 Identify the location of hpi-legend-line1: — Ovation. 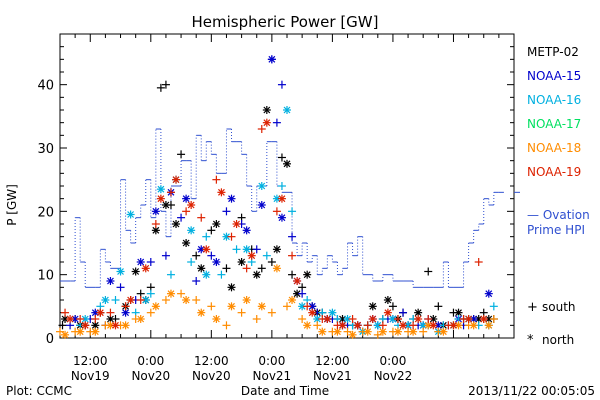
(558, 215).